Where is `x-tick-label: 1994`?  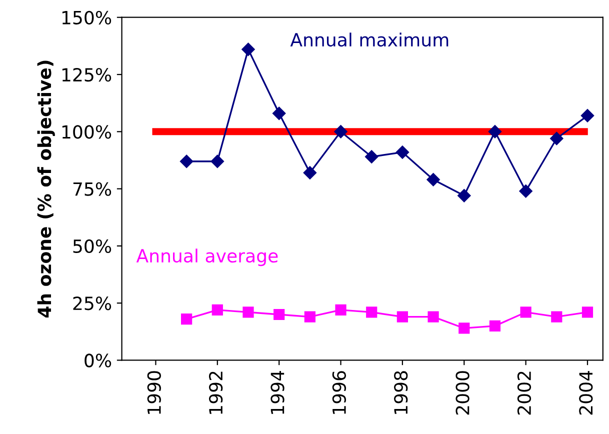 x-tick-label: 1994 is located at coordinates (277, 392).